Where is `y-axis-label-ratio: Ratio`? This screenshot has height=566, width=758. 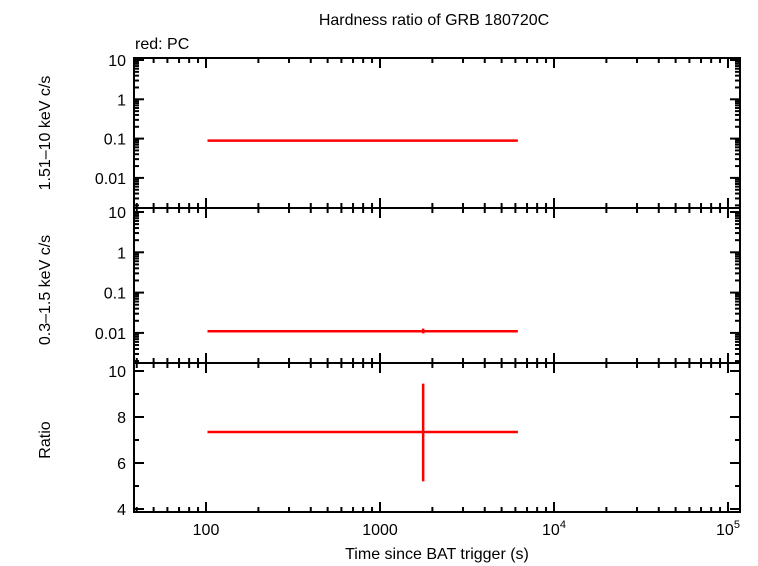
y-axis-label-ratio: Ratio is located at coordinates (45, 439).